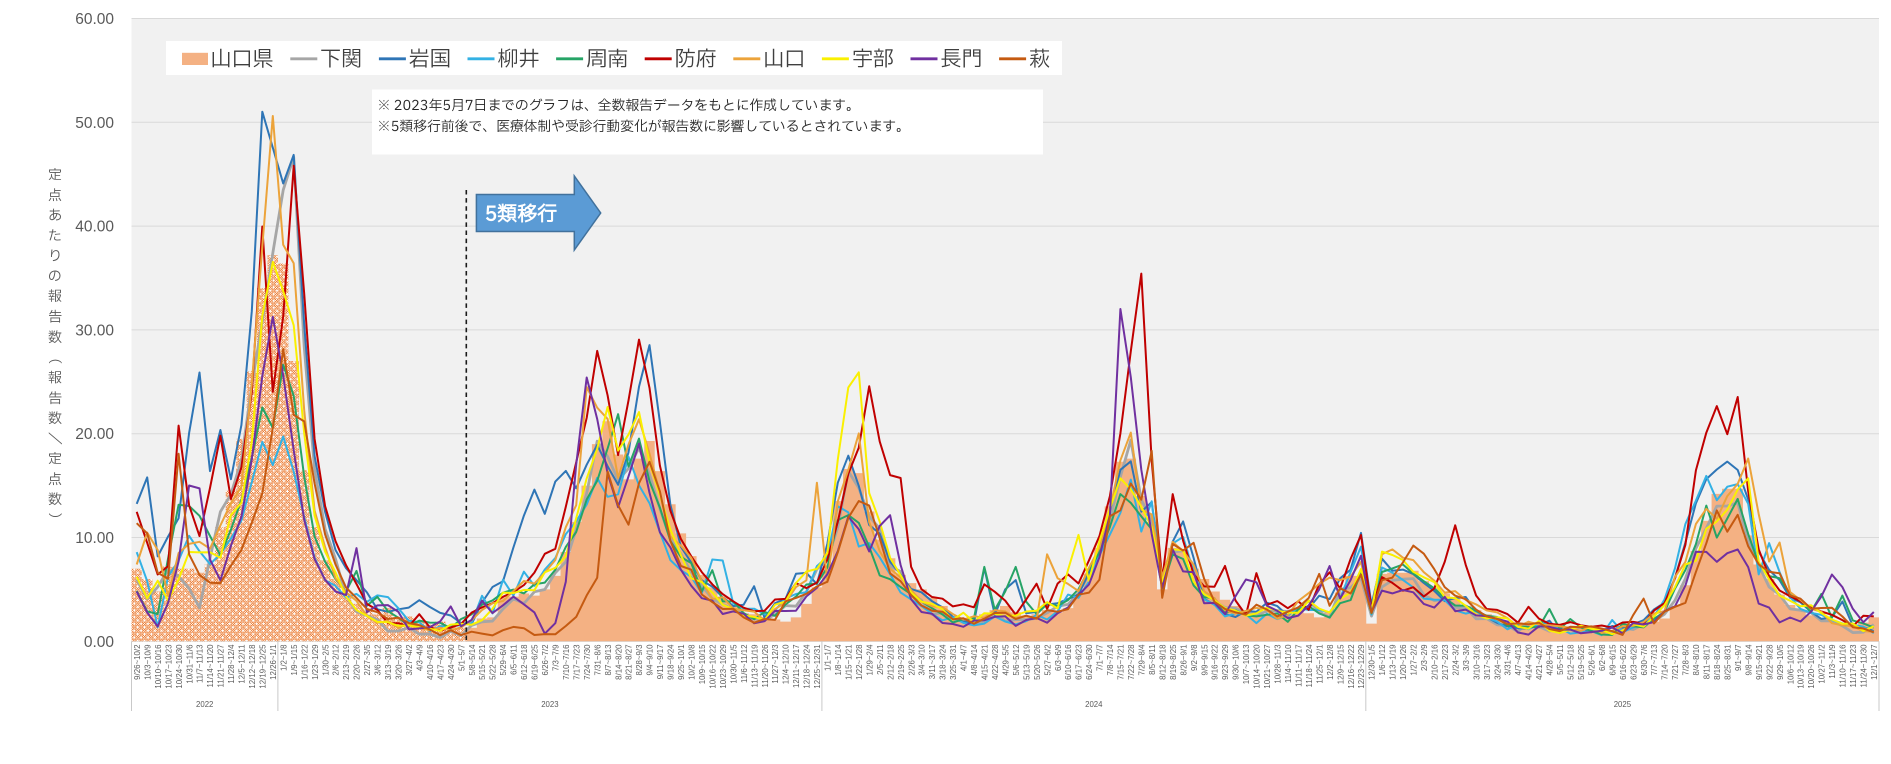 The width and height of the screenshot is (1891, 764). I want to click on svg-text: 12/9~12/15, so click(1340, 664).